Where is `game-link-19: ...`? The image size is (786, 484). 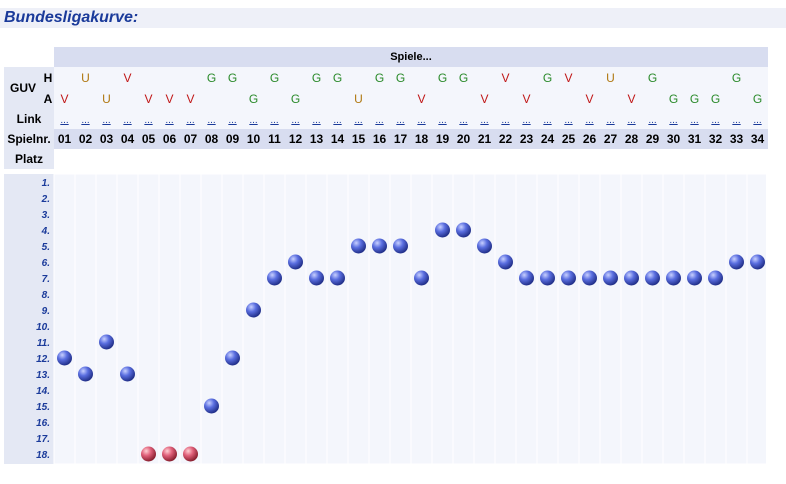
game-link-19: ... is located at coordinates (442, 120).